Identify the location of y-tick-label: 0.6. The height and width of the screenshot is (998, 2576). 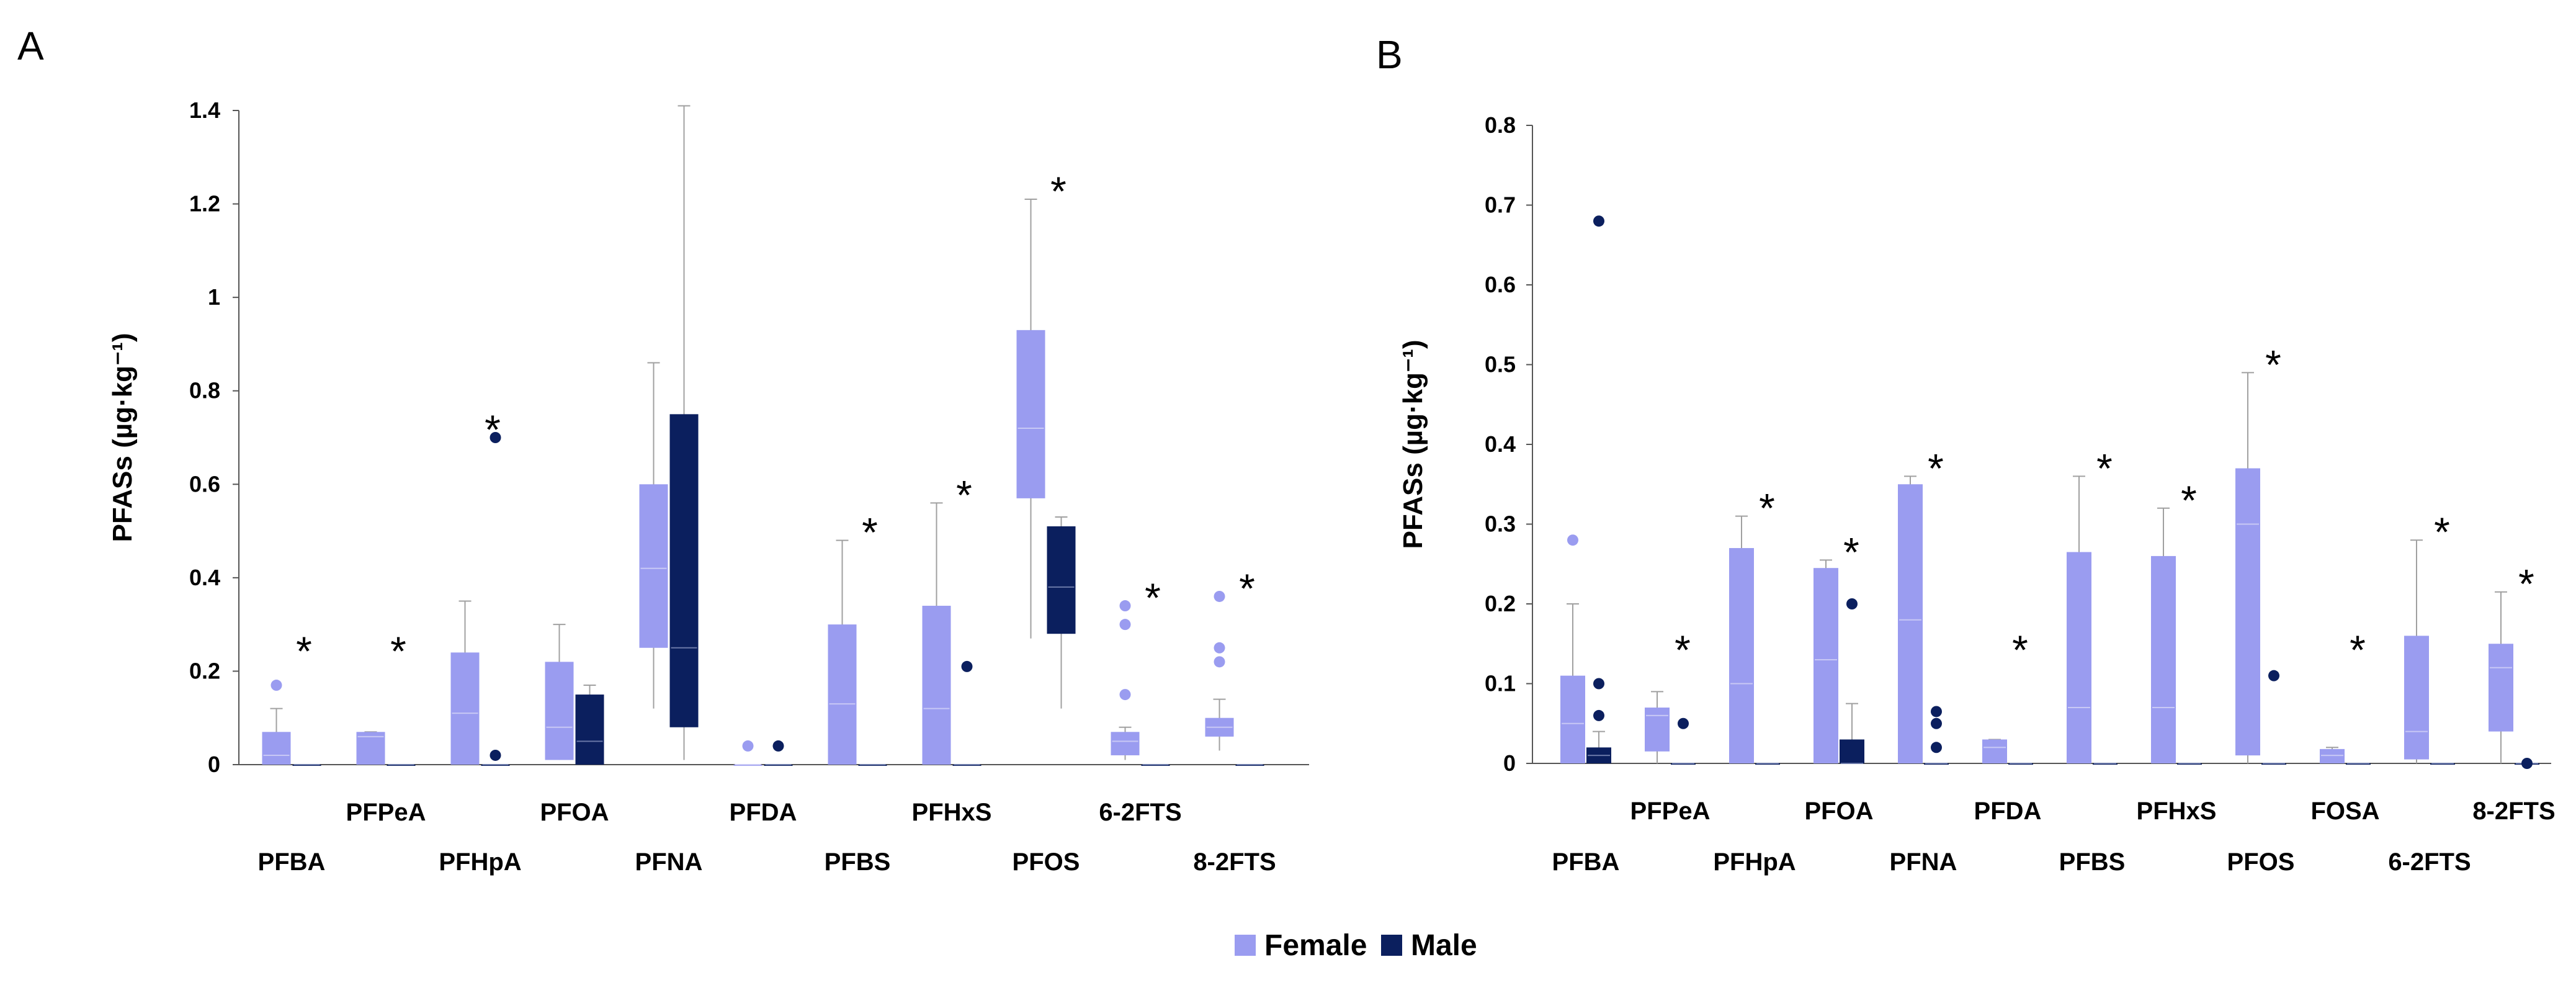
(204, 484).